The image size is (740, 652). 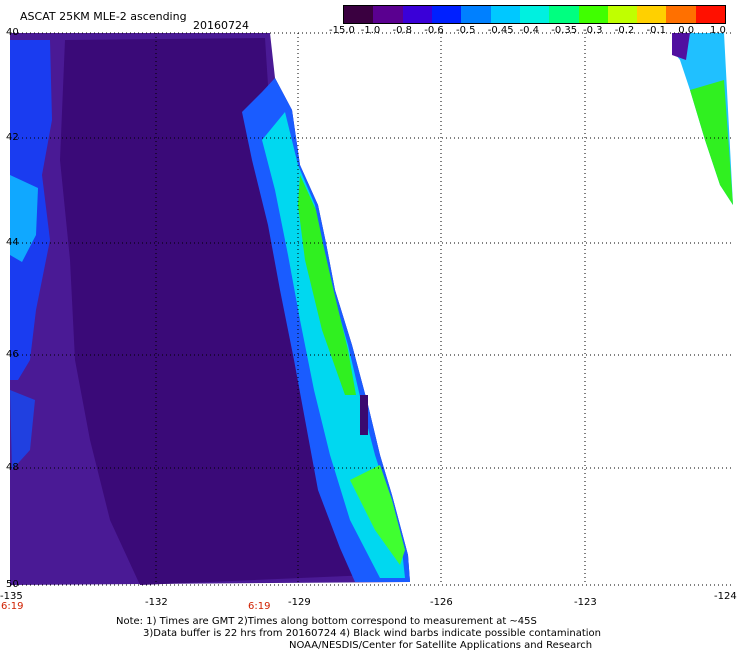 What do you see at coordinates (12, 467) in the screenshot?
I see `y-tick-48: 48` at bounding box center [12, 467].